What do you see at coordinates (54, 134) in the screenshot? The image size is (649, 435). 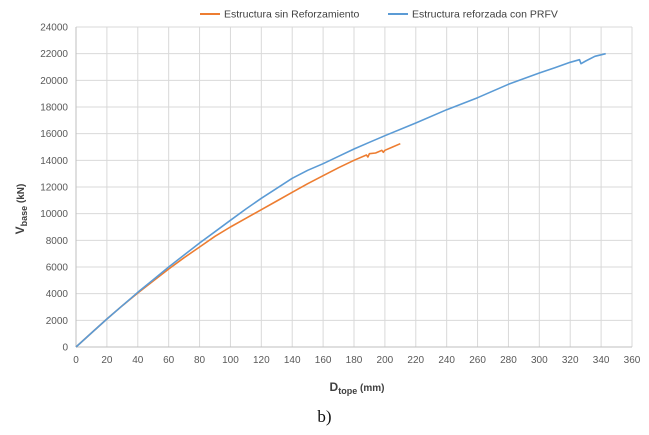 I see `y-tick-label: 16000` at bounding box center [54, 134].